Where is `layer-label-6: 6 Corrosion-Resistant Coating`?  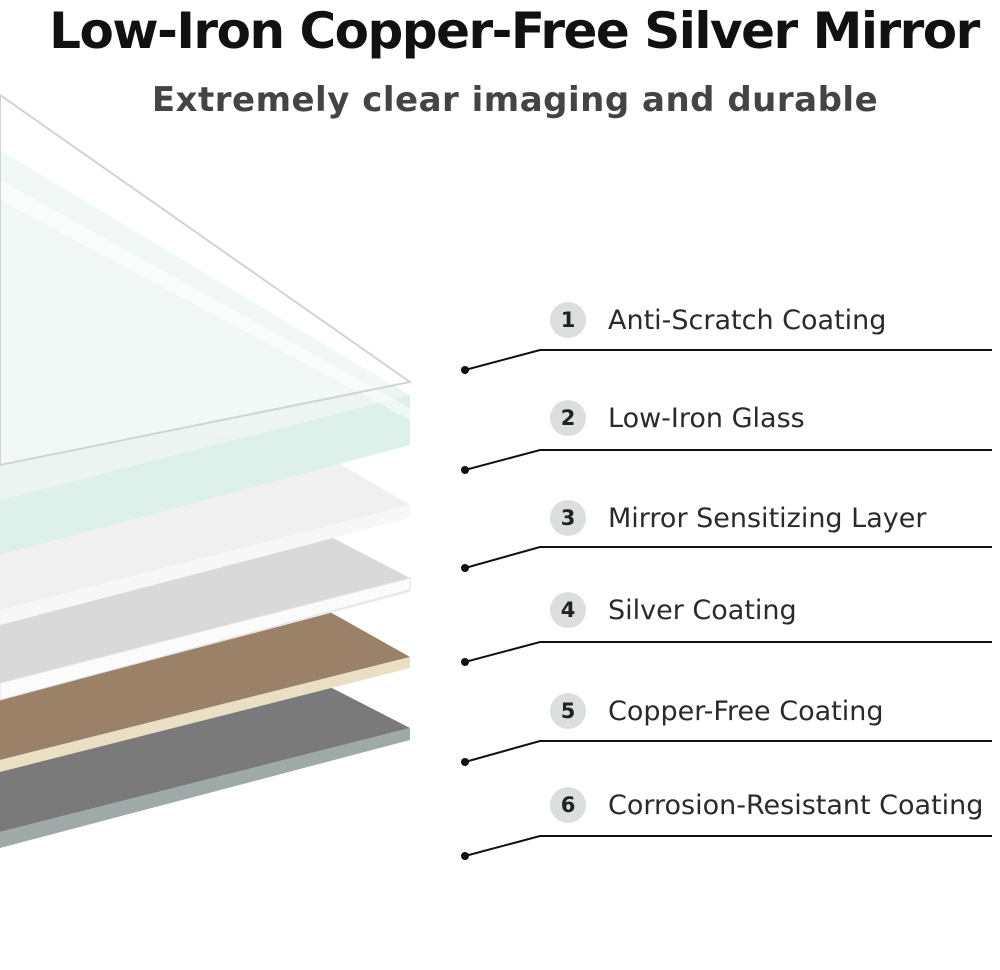
layer-label-6: 6 Corrosion-Resistant Coating is located at coordinates (766, 805).